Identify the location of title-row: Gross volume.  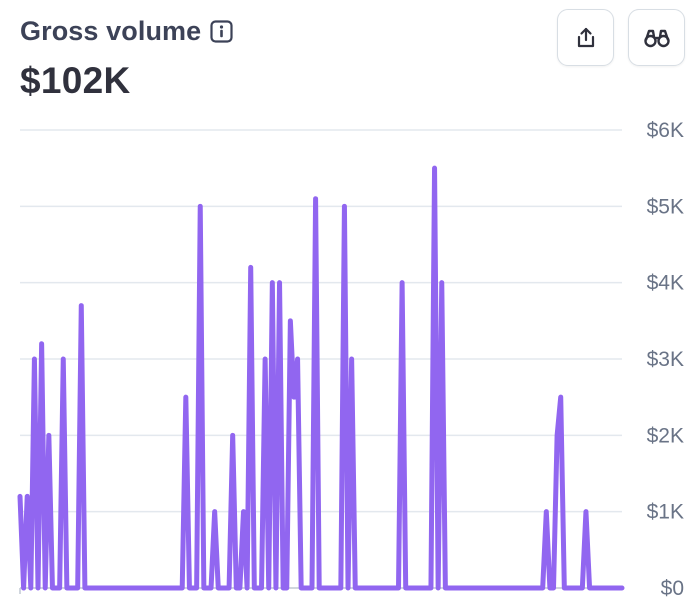
(126, 31).